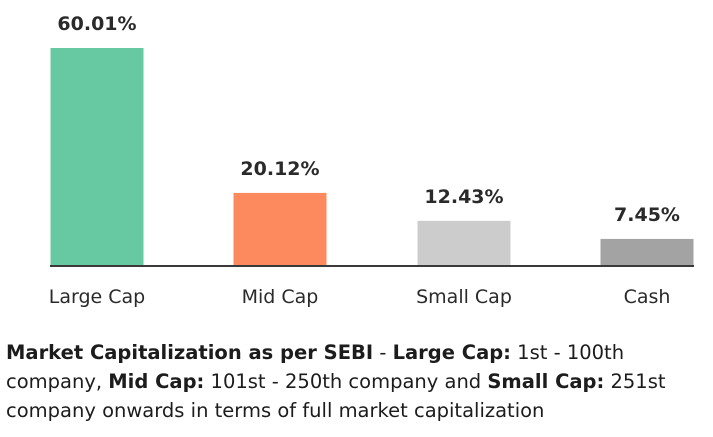  Describe the element at coordinates (451, 352) in the screenshot. I see `footnote-large-cap-label: Large Cap:` at that location.